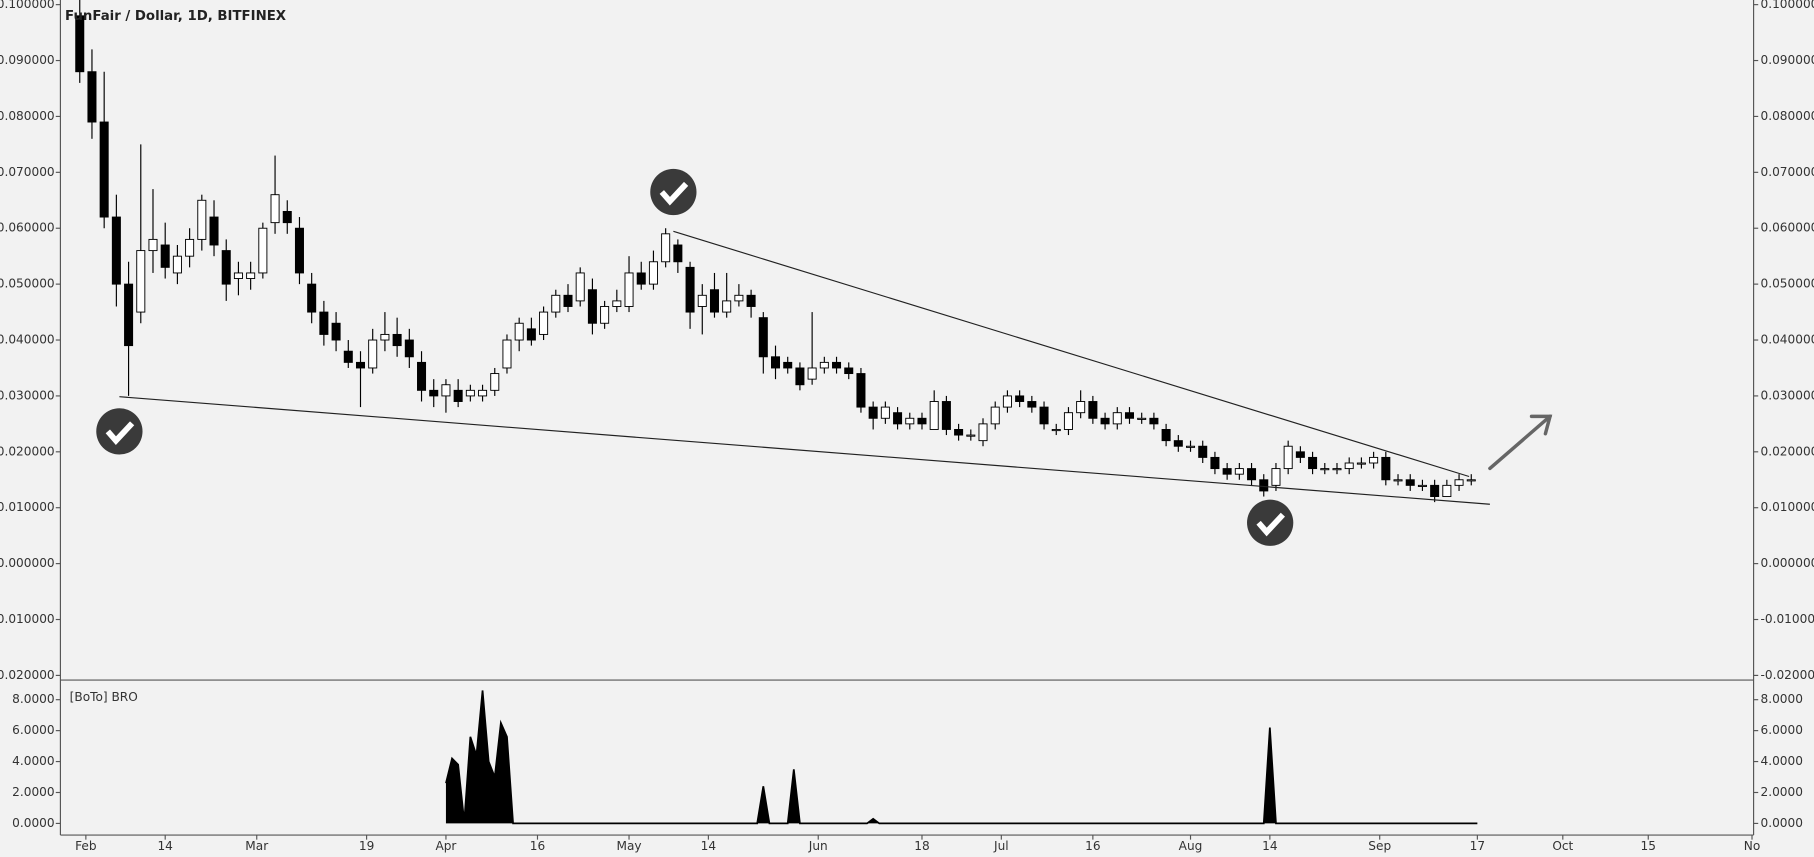 Image resolution: width=1814 pixels, height=857 pixels. Describe the element at coordinates (1787, 507) in the screenshot. I see `y-tick-label: 0.010000` at that location.